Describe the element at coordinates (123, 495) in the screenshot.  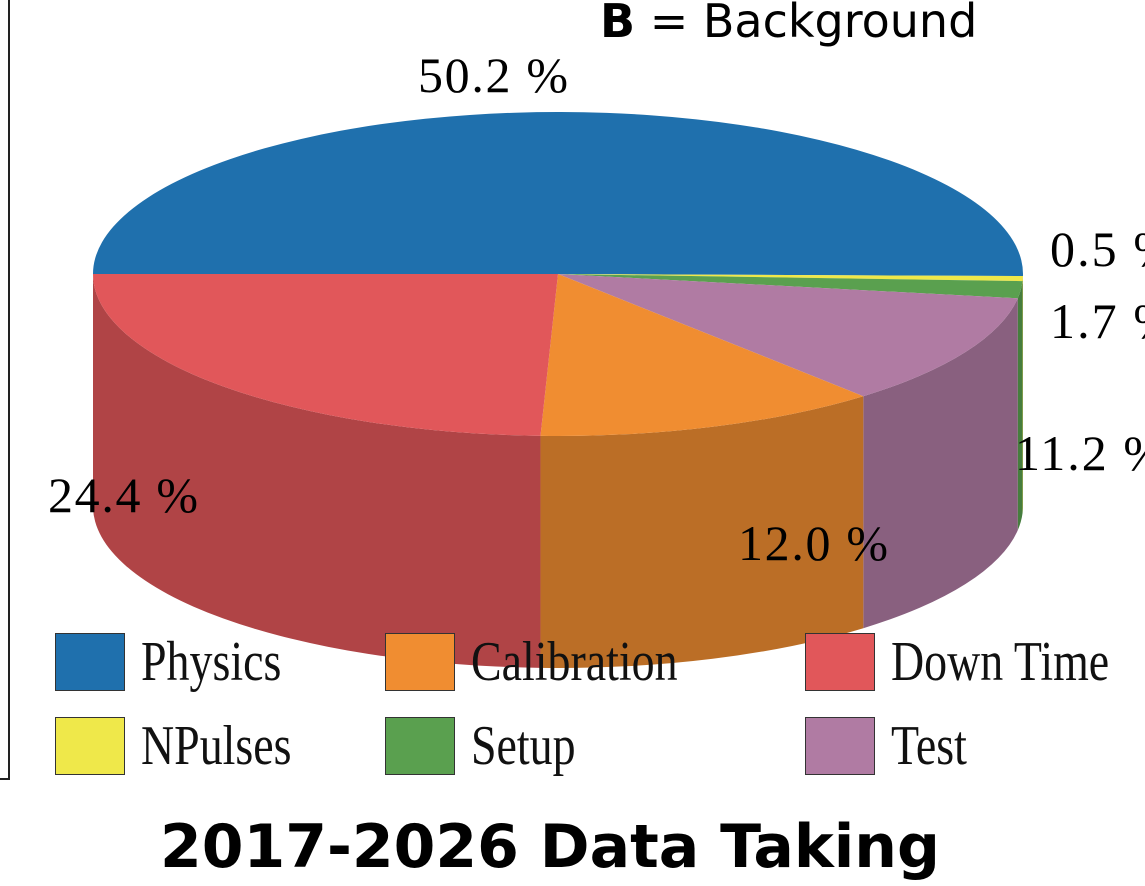
I see `slice-label-down-time: 24.4 %` at that location.